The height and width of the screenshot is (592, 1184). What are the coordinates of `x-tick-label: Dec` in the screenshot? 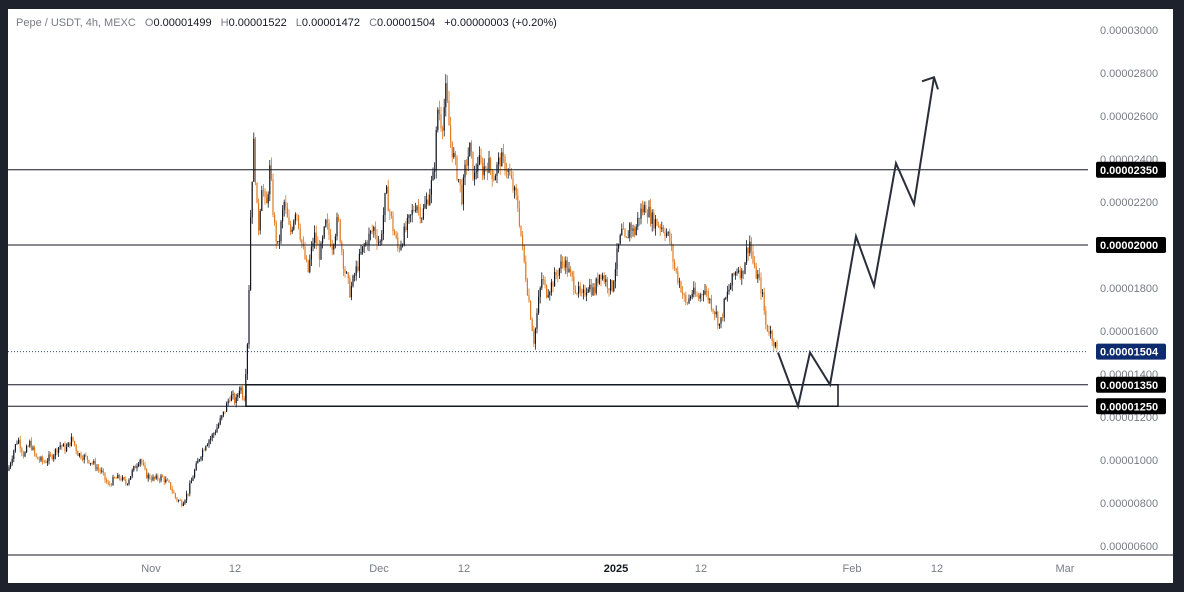 It's located at (379, 569).